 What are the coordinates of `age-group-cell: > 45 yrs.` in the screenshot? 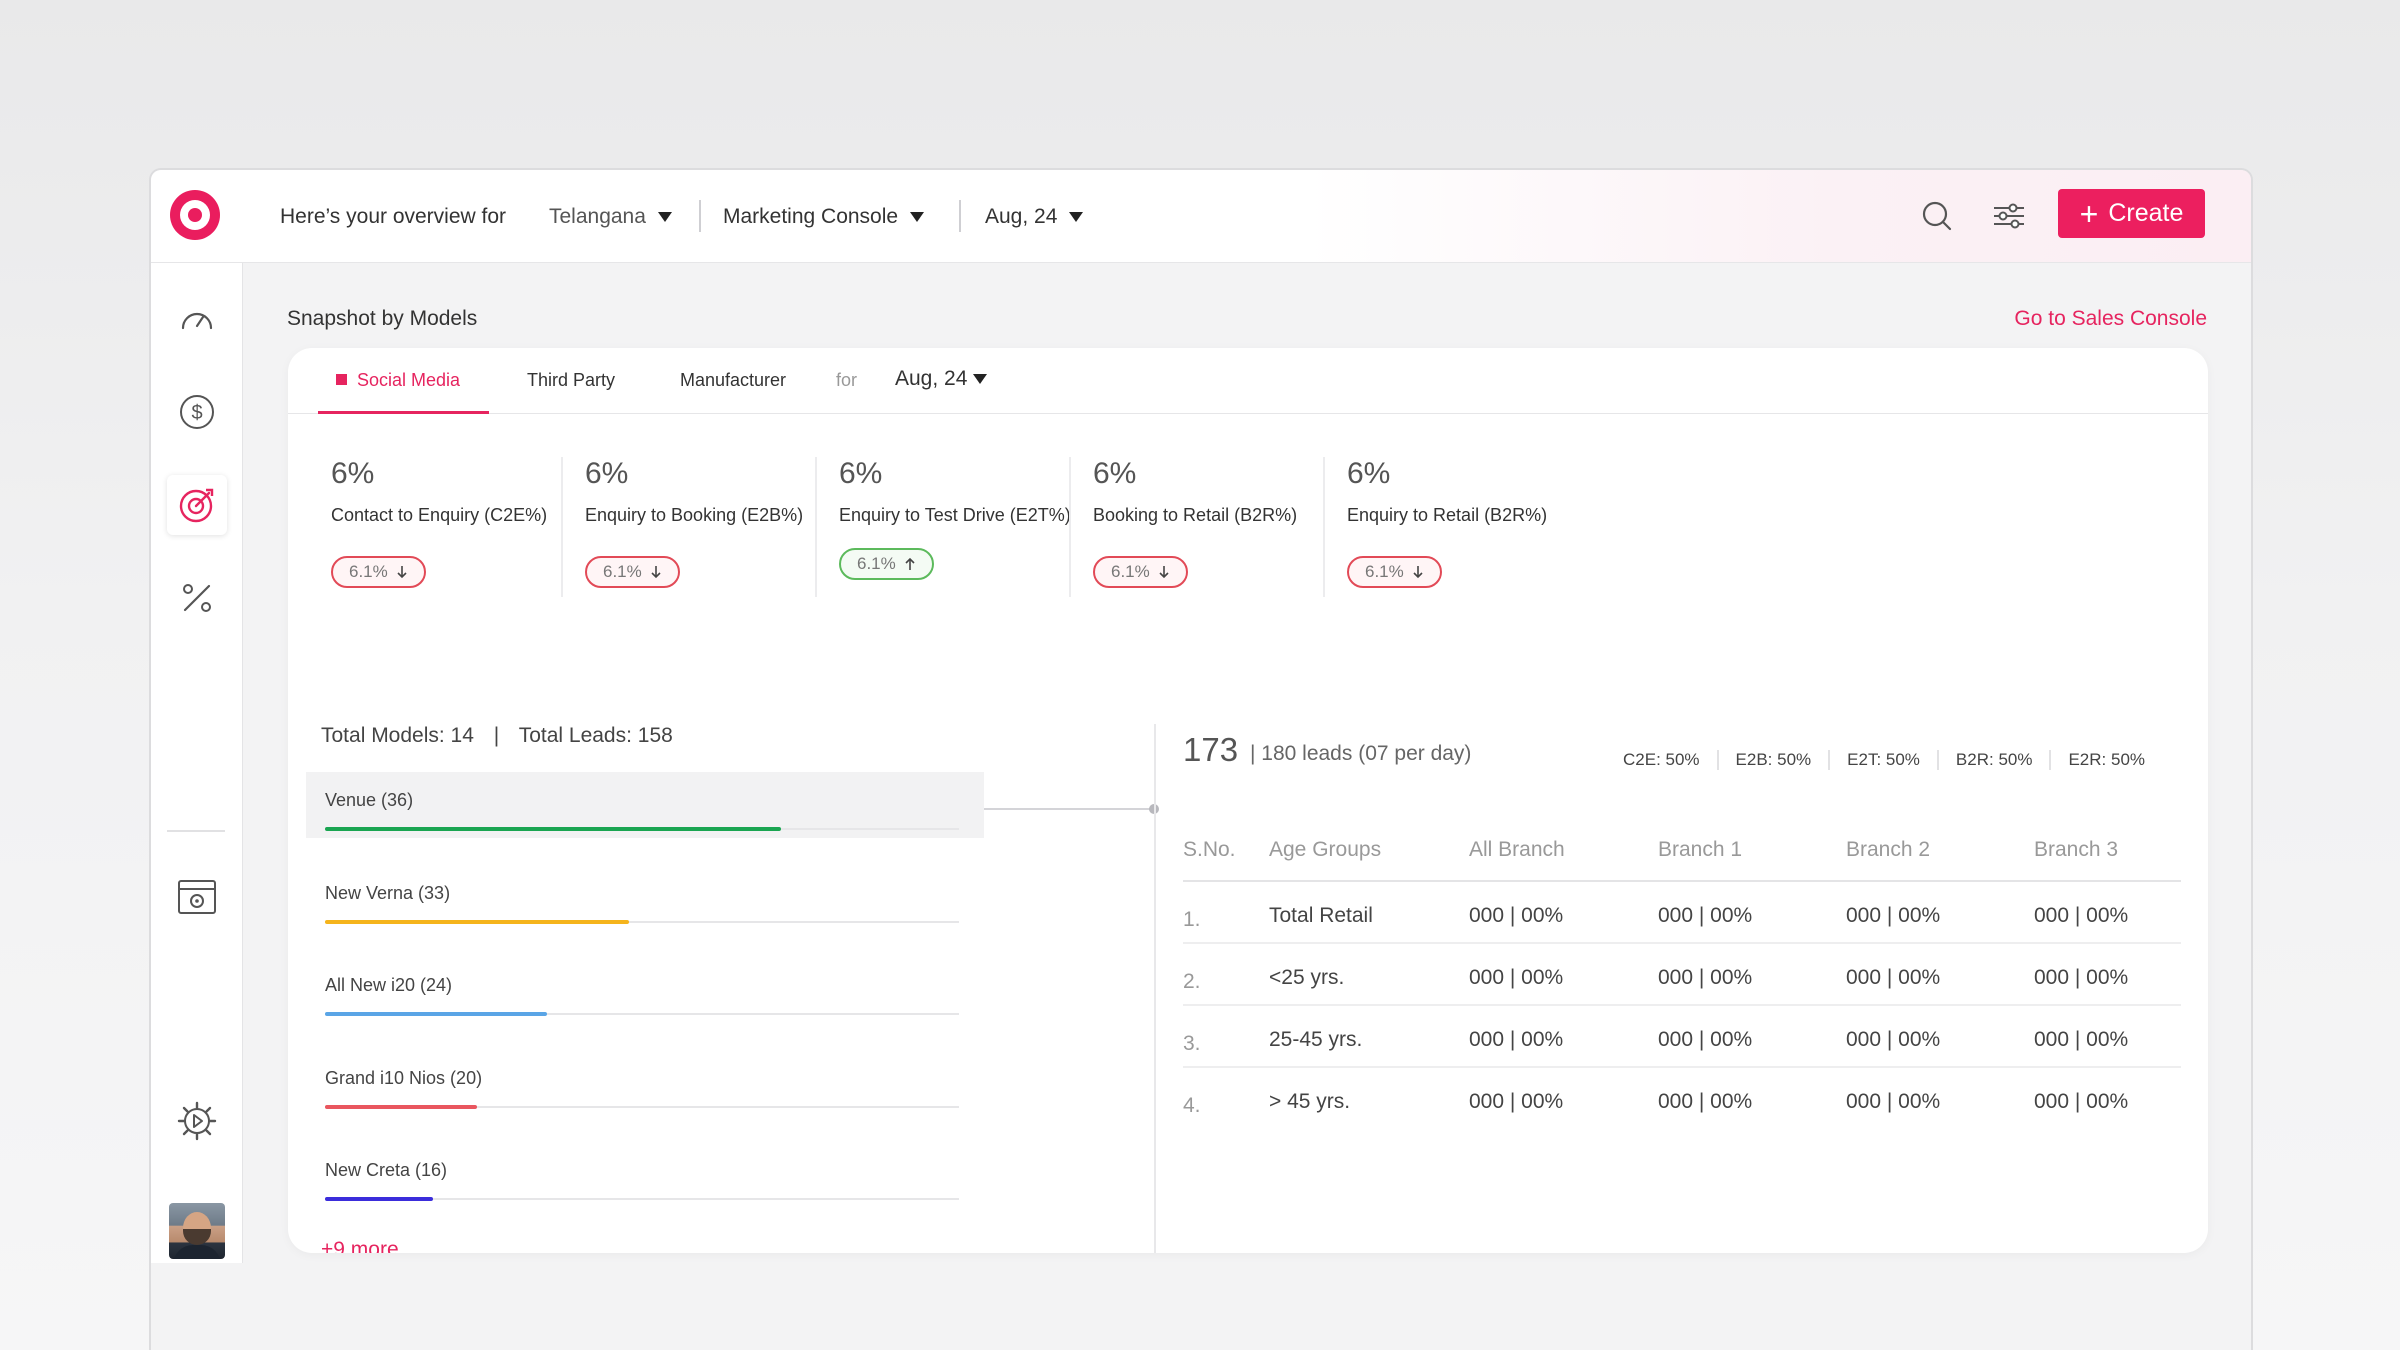 It's located at (1310, 1101).